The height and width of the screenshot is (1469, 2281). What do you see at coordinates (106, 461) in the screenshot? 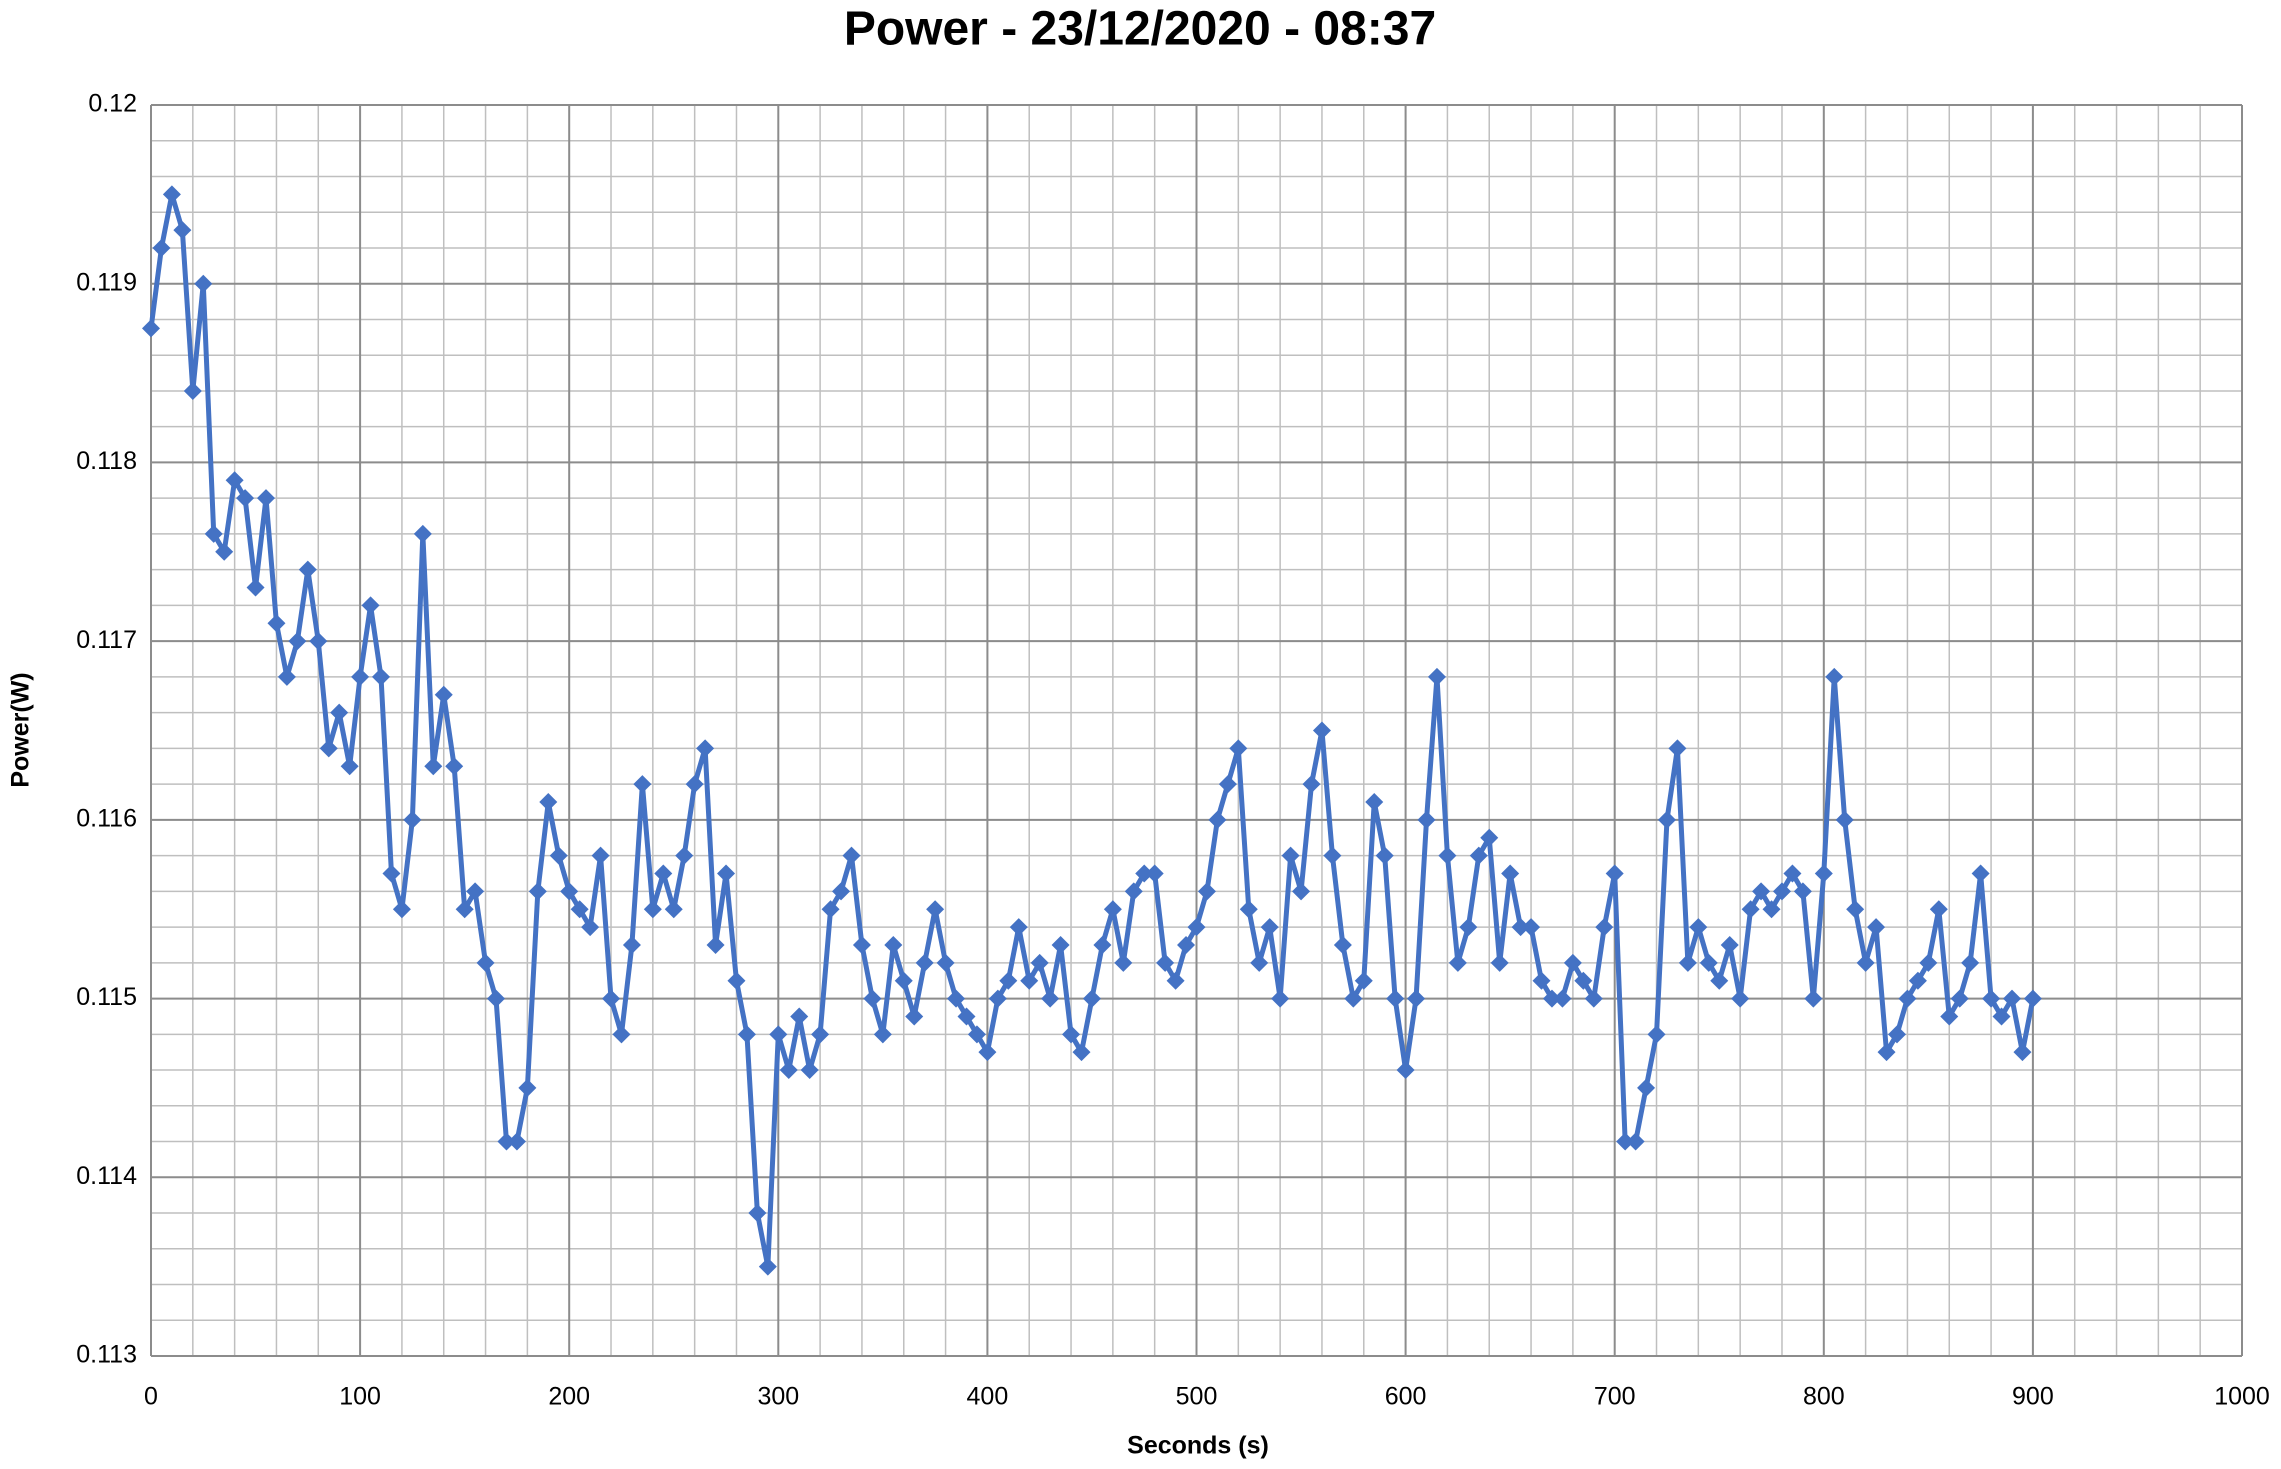
I see `y-tick-label: 0.118` at bounding box center [106, 461].